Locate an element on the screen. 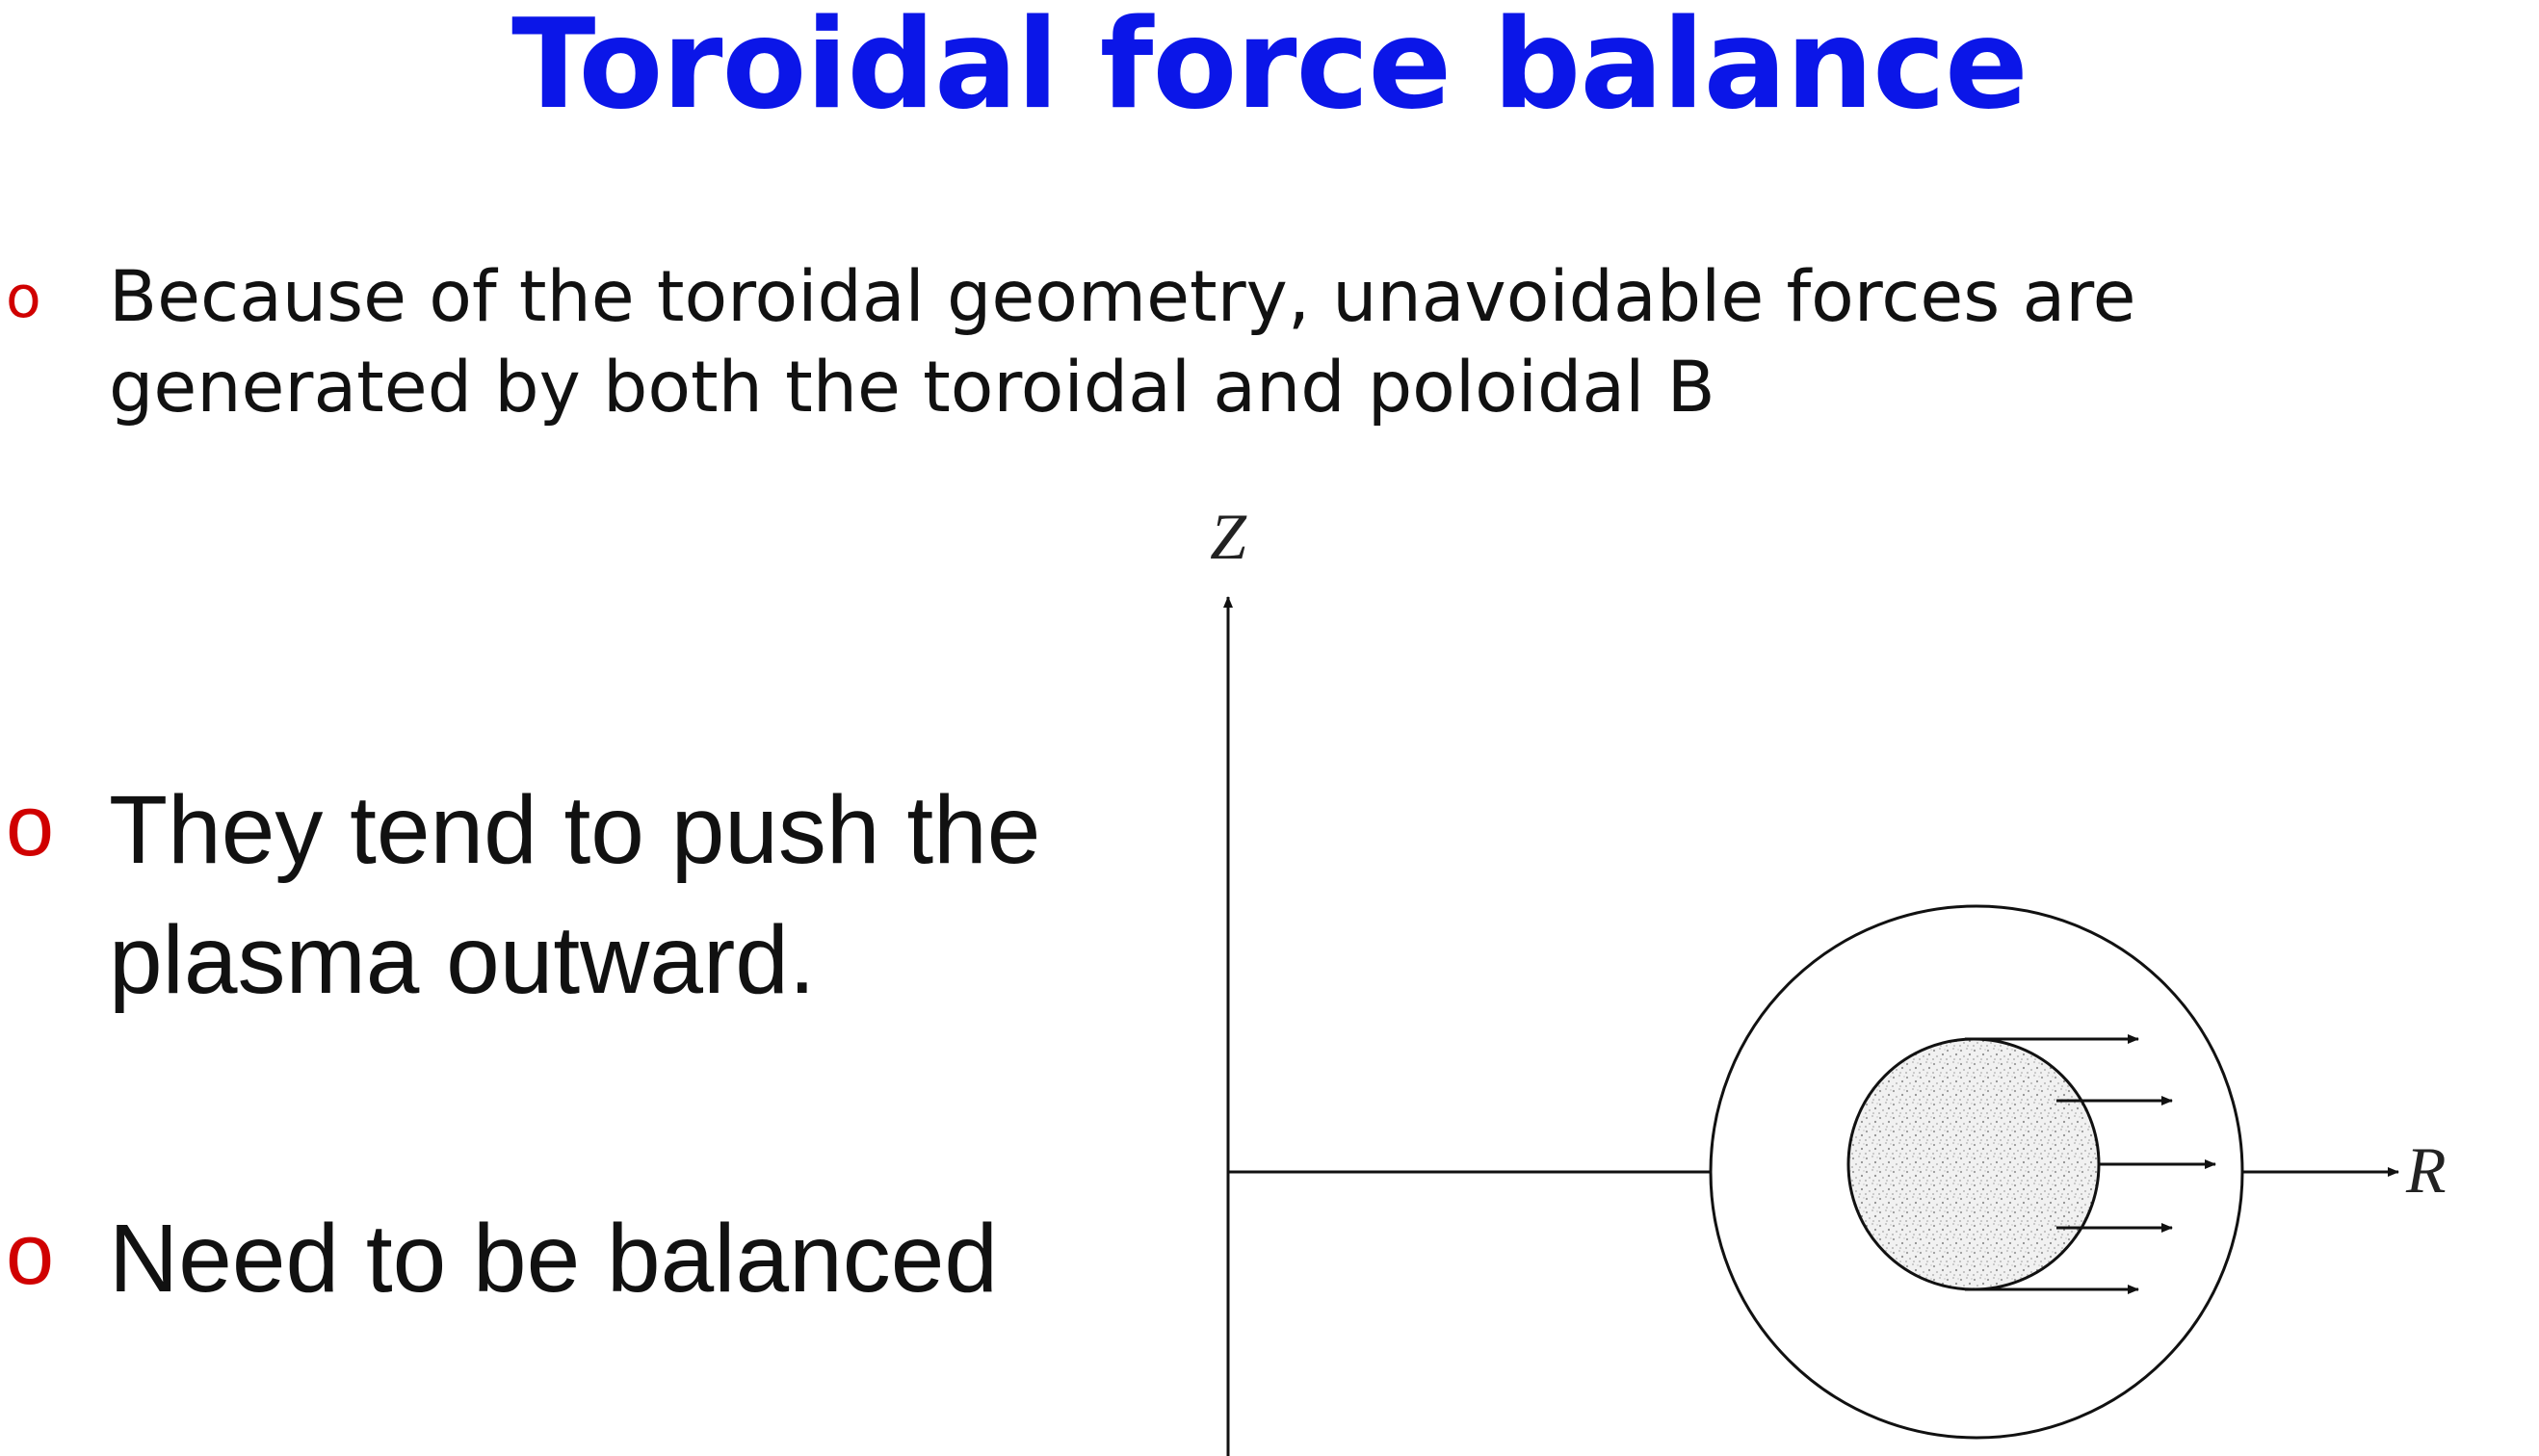 The width and height of the screenshot is (2539, 1456). slide-title: Toroidal force balance is located at coordinates (1270, 68).